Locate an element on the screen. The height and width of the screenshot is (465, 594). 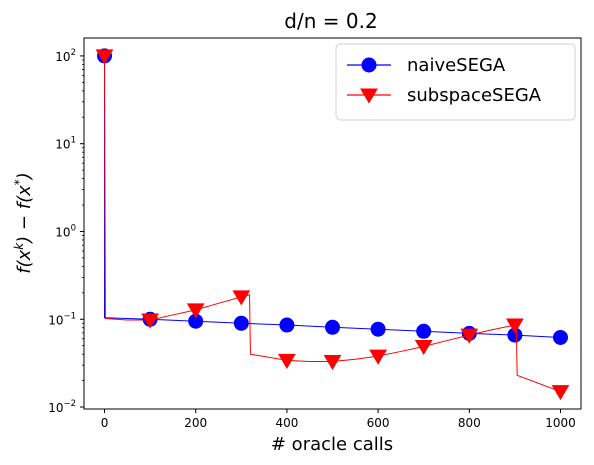
x-tick-label-5: 1000 is located at coordinates (560, 423).